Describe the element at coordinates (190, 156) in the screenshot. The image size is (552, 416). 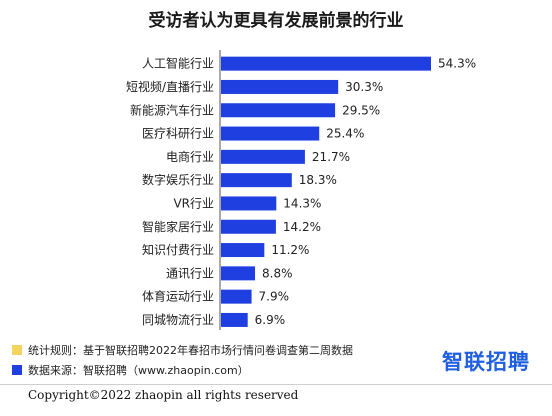
I see `category-label-4: 电商行业` at that location.